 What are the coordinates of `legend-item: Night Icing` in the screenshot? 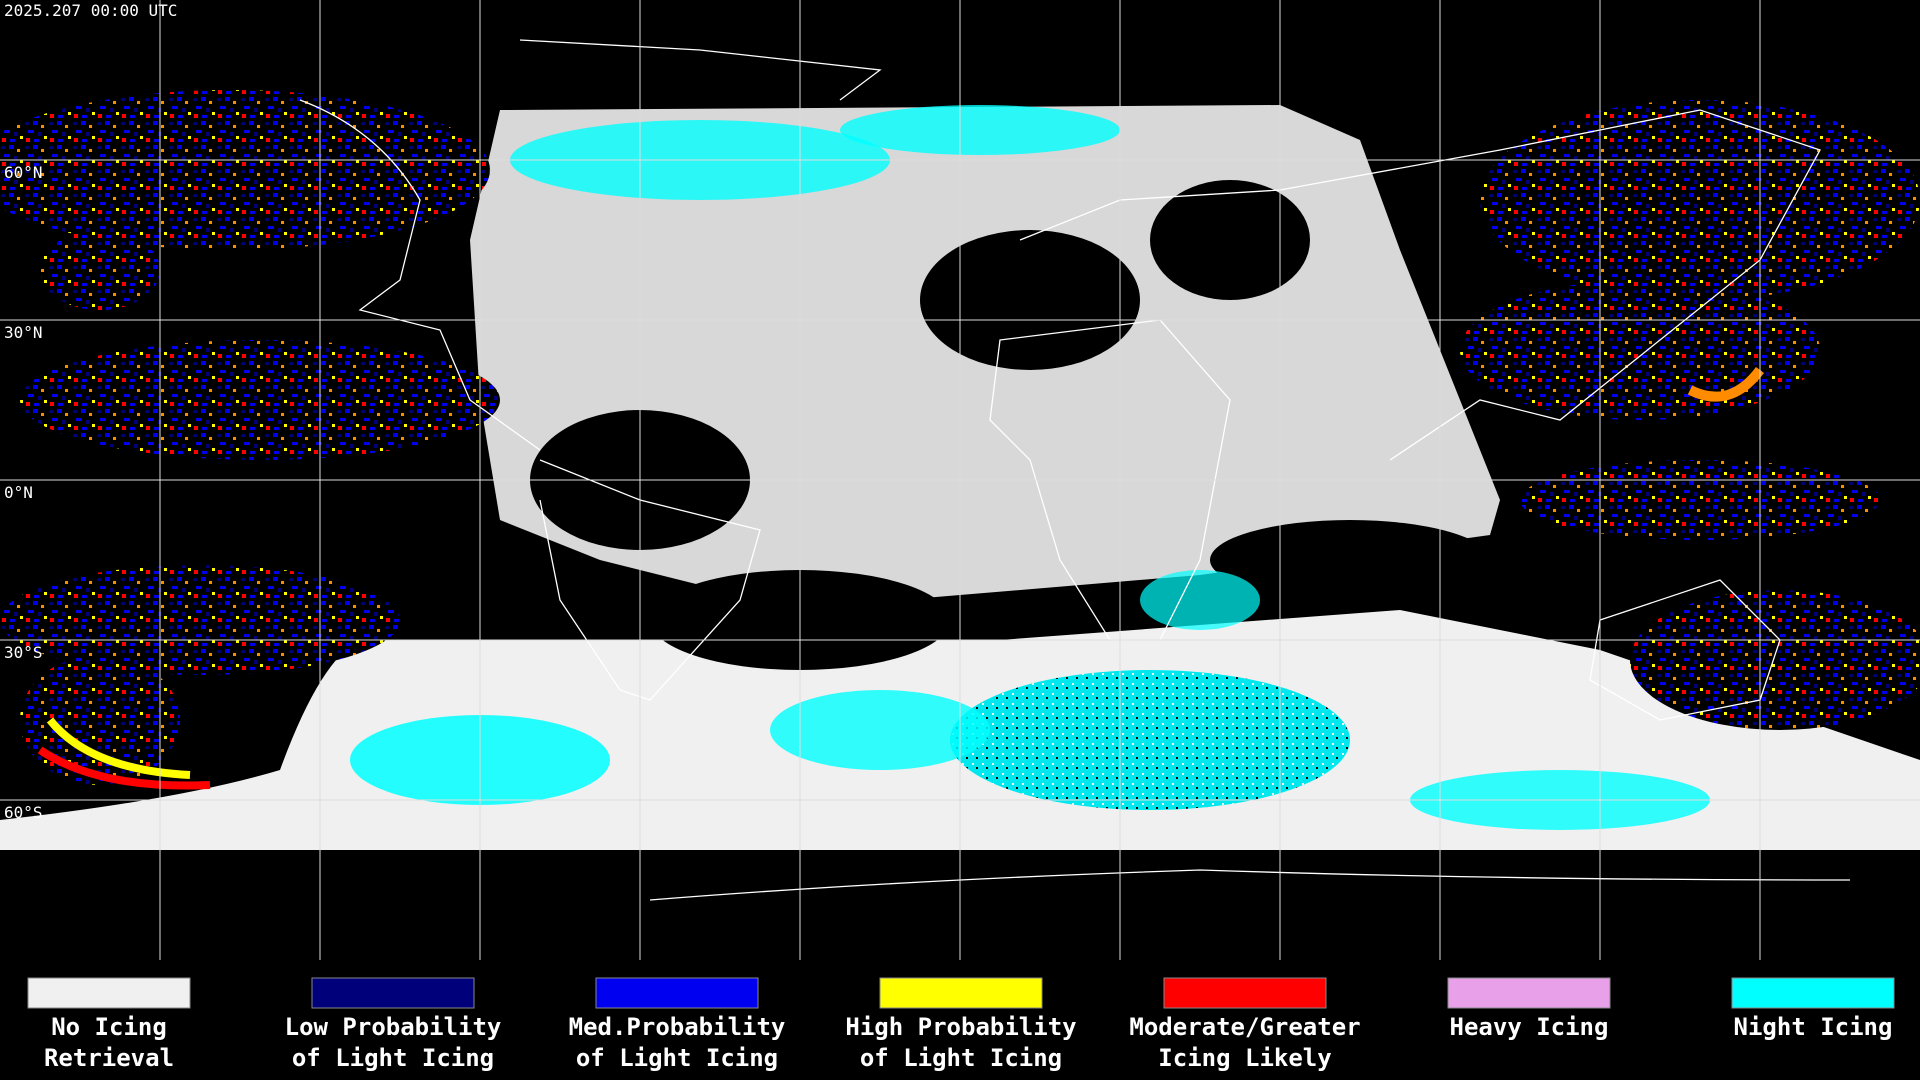 It's located at (1813, 1009).